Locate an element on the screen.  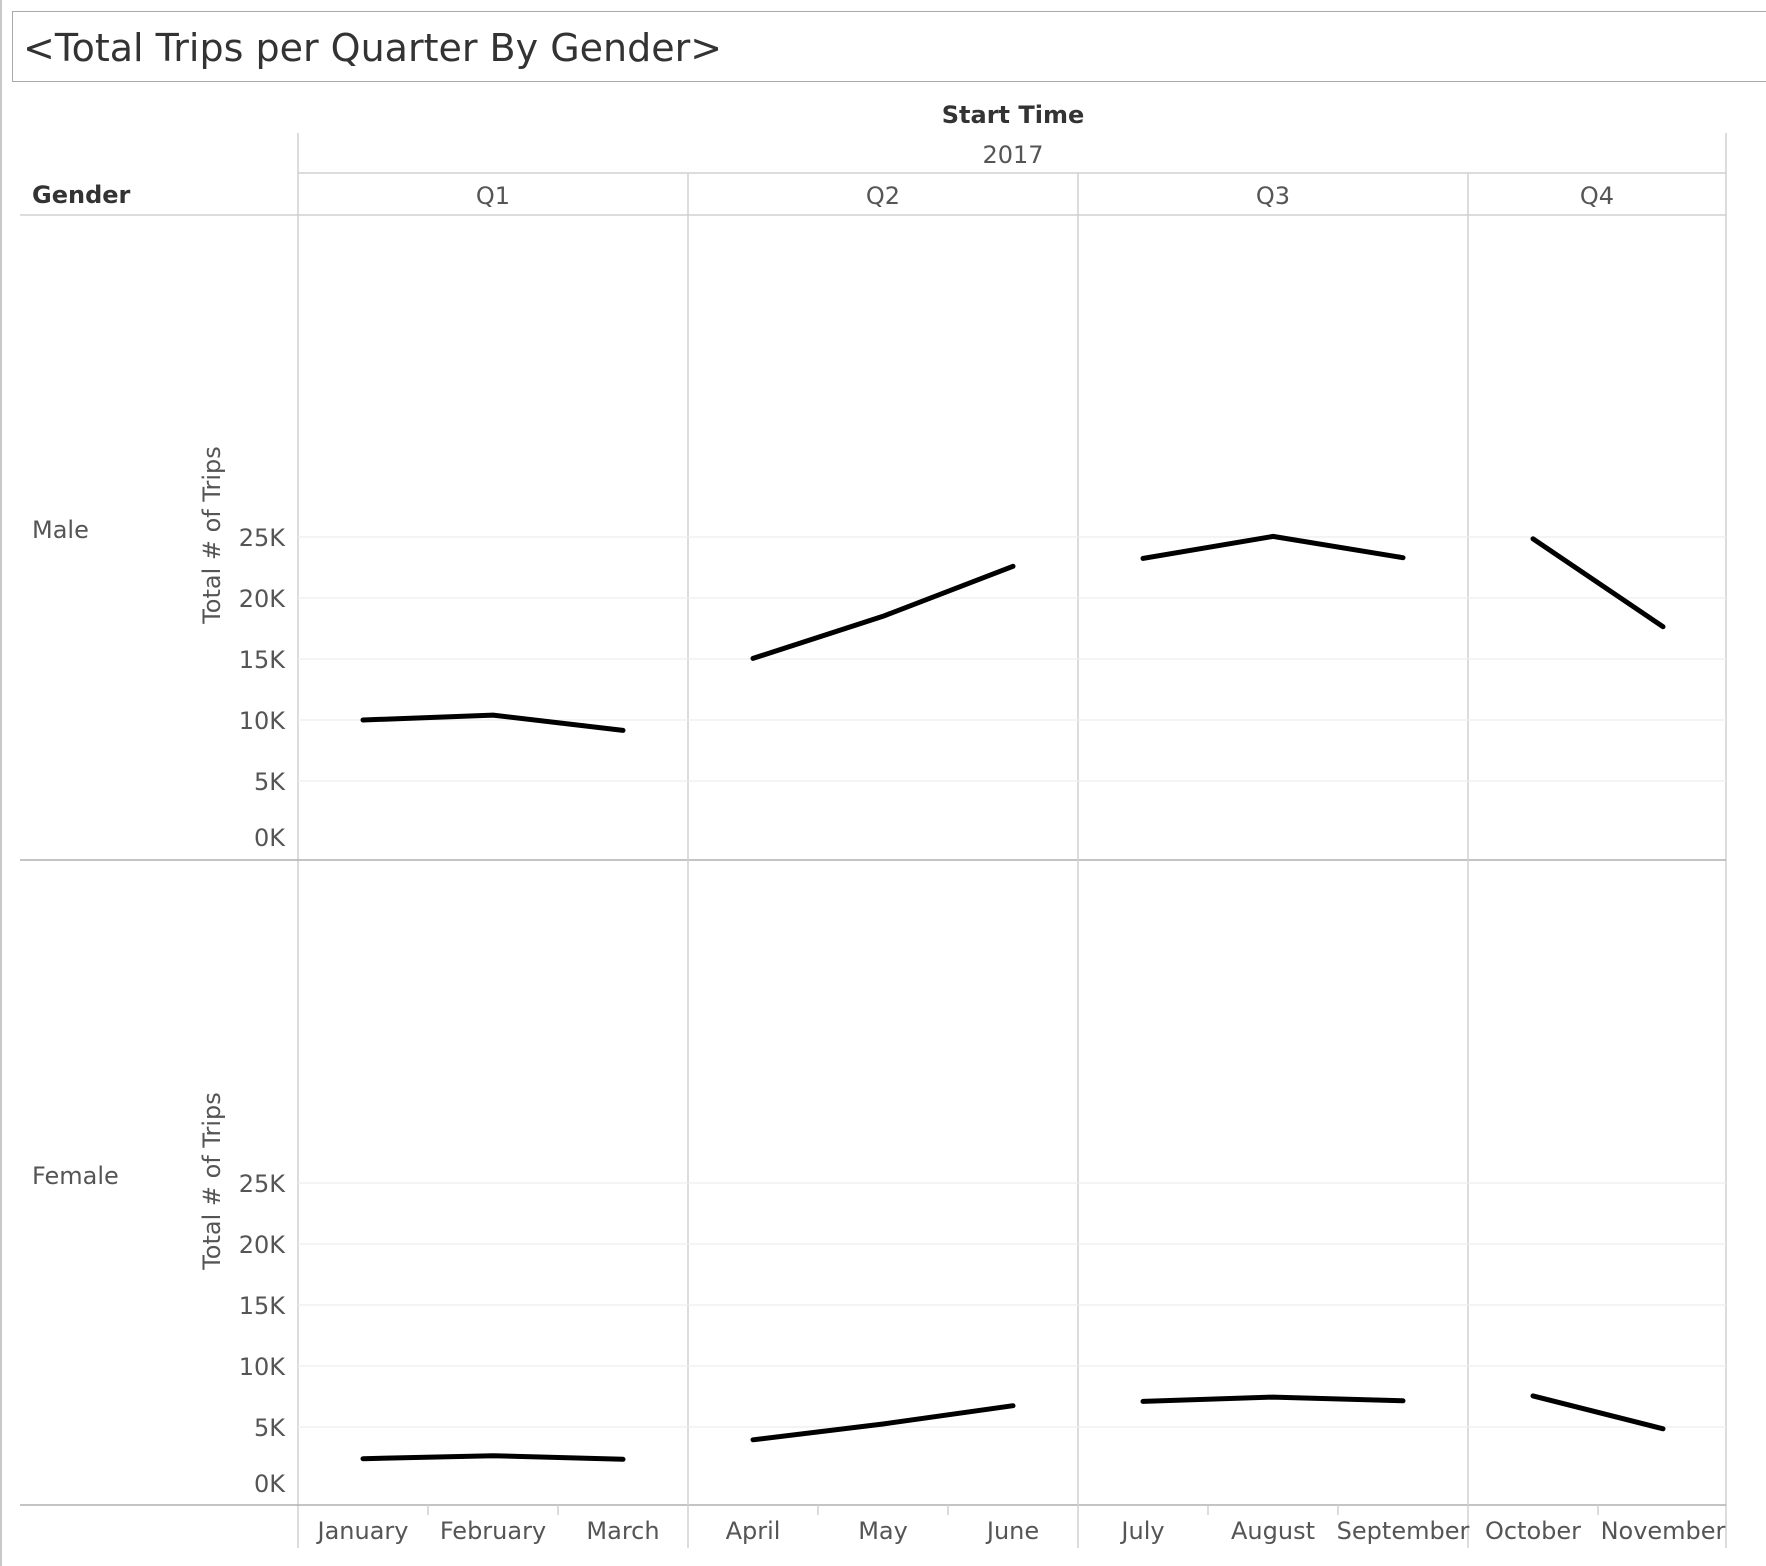
title-box: <Total Trips per Quarter By Gender> is located at coordinates (889, 46).